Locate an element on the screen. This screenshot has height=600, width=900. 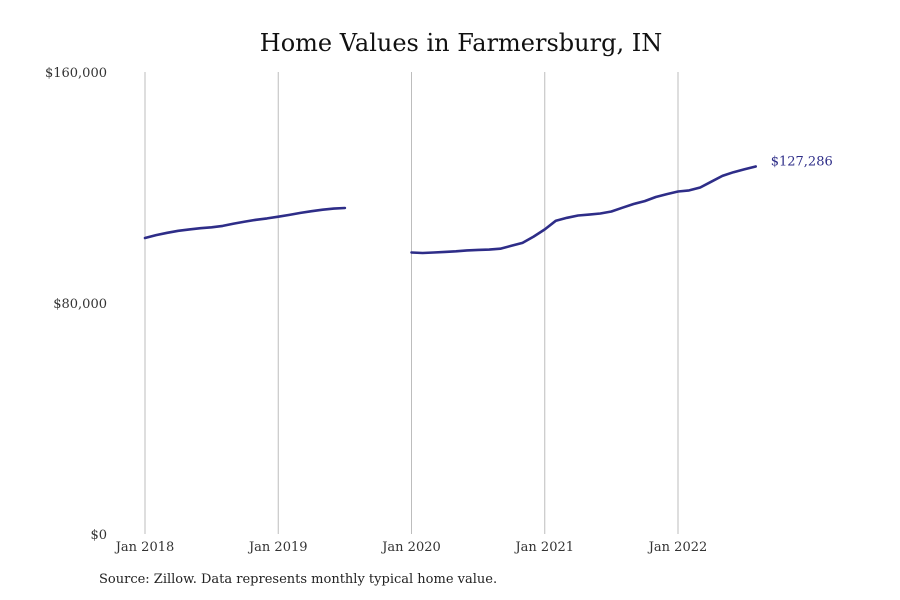
x-tick-label: Jan 2020 is located at coordinates (410, 547).